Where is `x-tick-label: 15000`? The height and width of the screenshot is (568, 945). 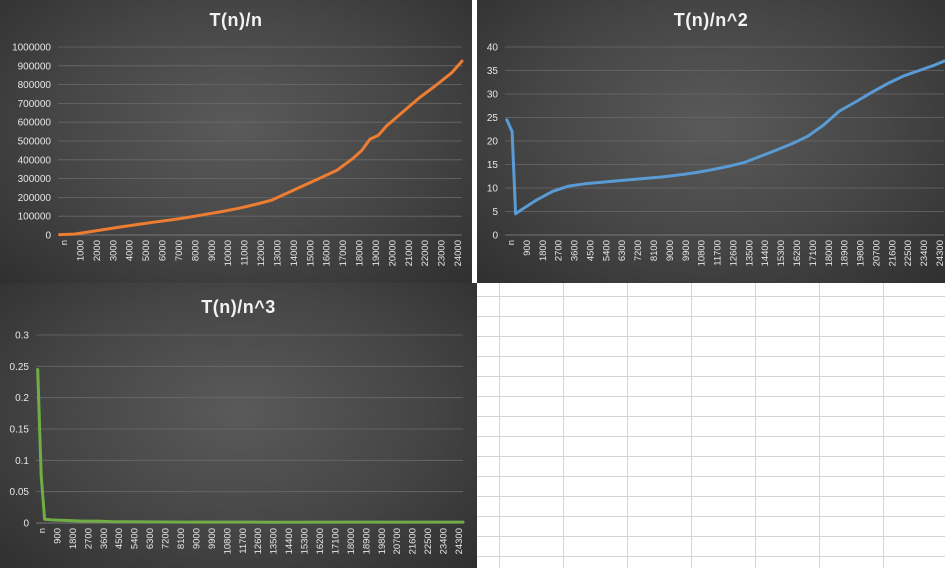
x-tick-label: 15000 is located at coordinates (310, 253).